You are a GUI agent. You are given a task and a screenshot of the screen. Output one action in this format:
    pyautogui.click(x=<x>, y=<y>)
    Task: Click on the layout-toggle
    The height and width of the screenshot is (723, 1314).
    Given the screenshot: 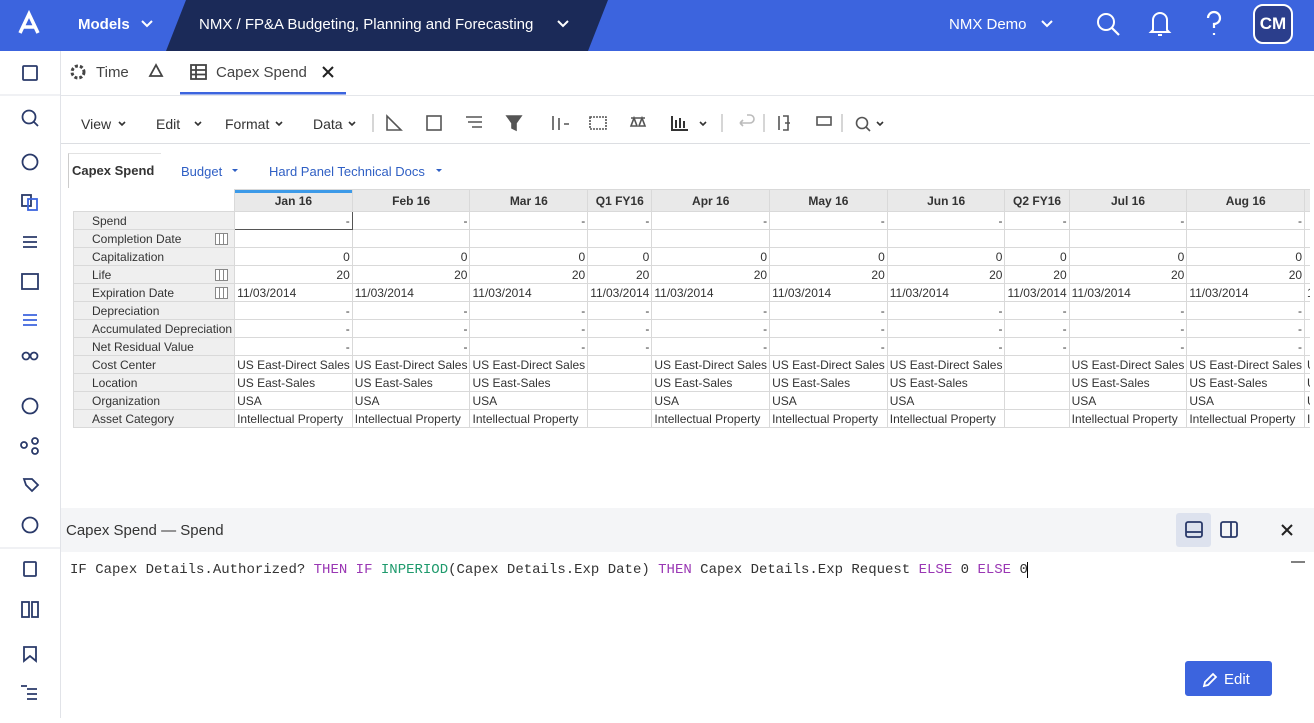 What is the action you would take?
    pyautogui.click(x=1193, y=530)
    